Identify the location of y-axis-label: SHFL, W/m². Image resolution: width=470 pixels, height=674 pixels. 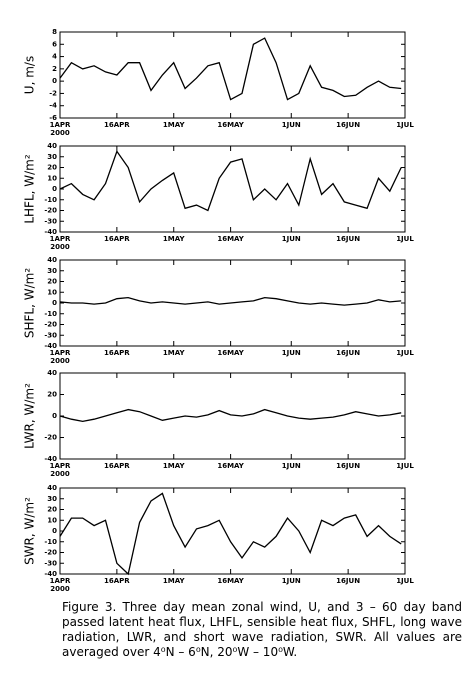
(30, 303).